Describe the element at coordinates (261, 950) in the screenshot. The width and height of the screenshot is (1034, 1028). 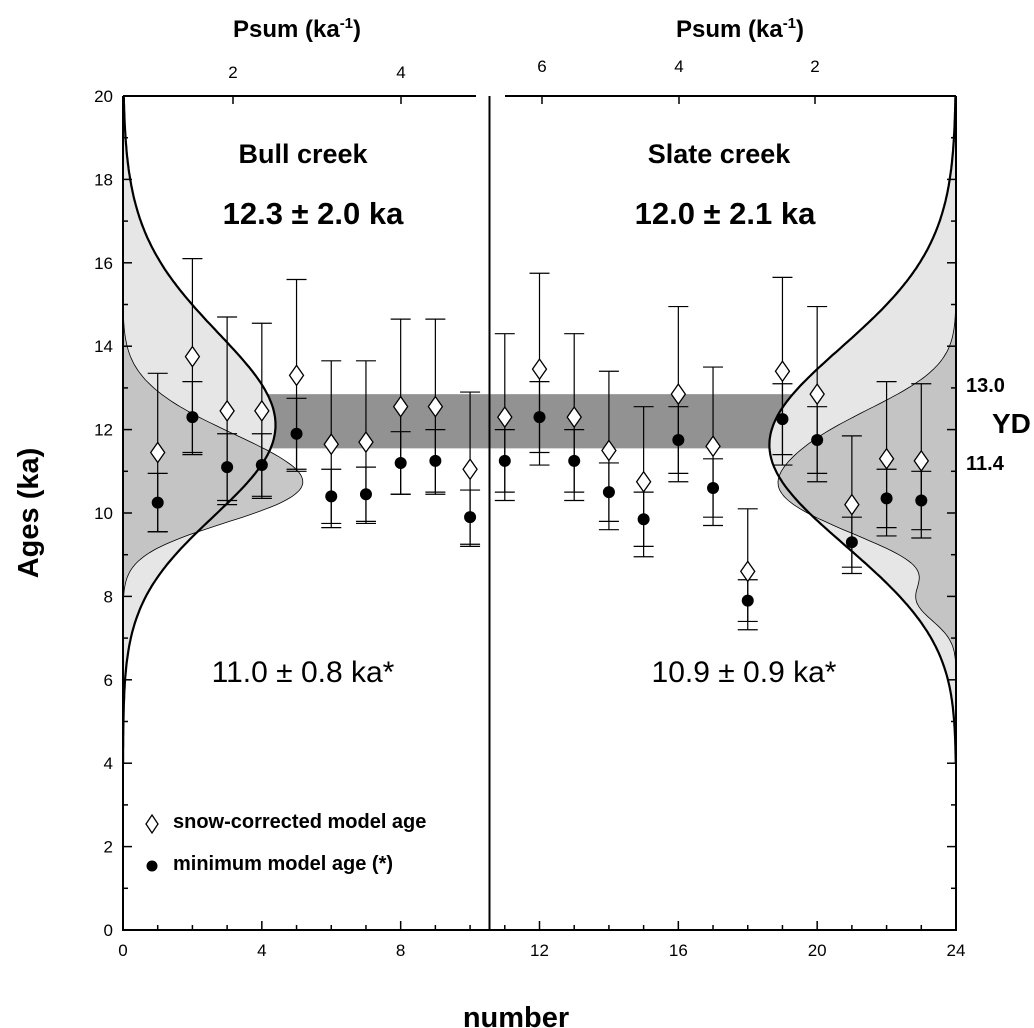
I see `x-tick-label: 4` at that location.